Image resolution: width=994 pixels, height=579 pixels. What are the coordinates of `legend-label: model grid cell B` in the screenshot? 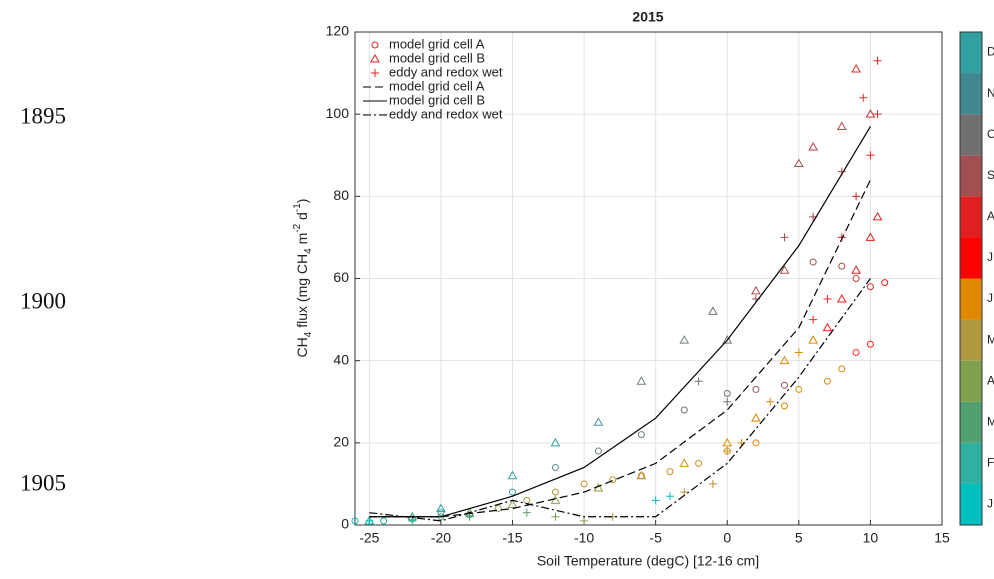 It's located at (437, 57).